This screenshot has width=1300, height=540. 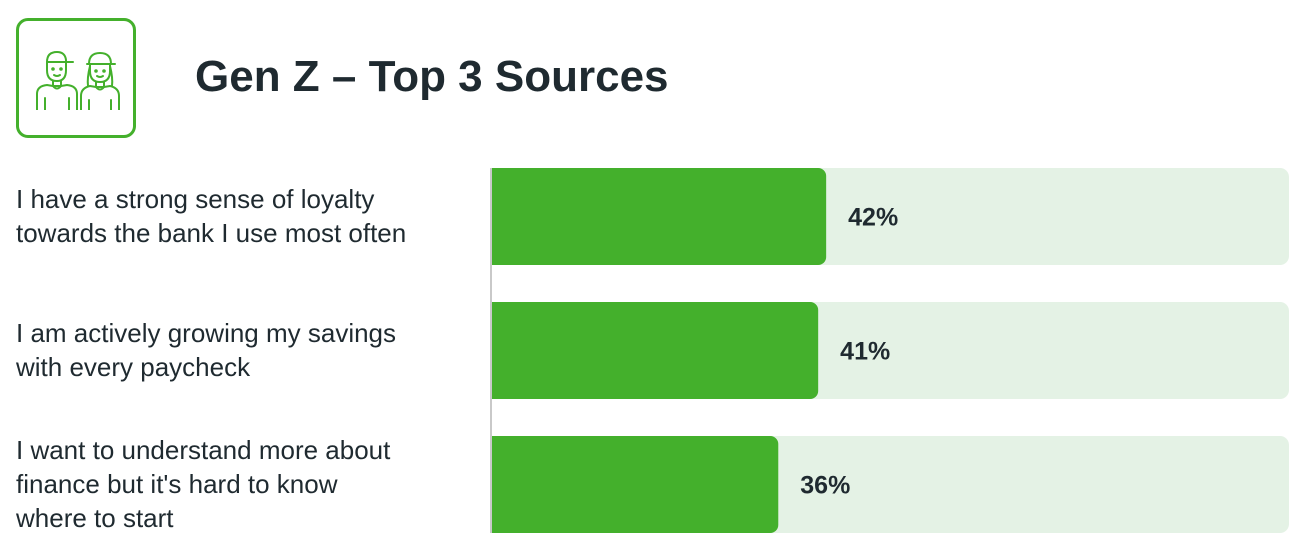 I want to click on bar-value-label: 42%, so click(x=873, y=218).